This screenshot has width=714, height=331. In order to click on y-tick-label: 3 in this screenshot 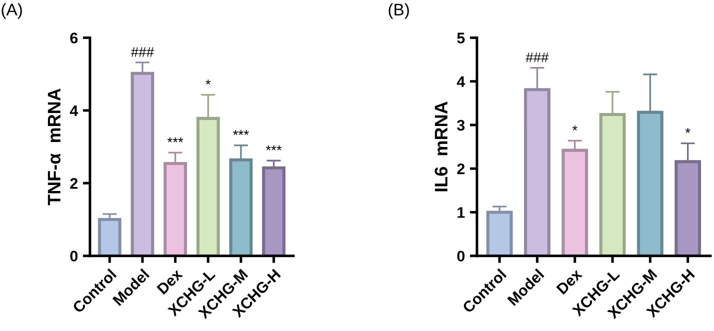, I will do `click(461, 125)`.